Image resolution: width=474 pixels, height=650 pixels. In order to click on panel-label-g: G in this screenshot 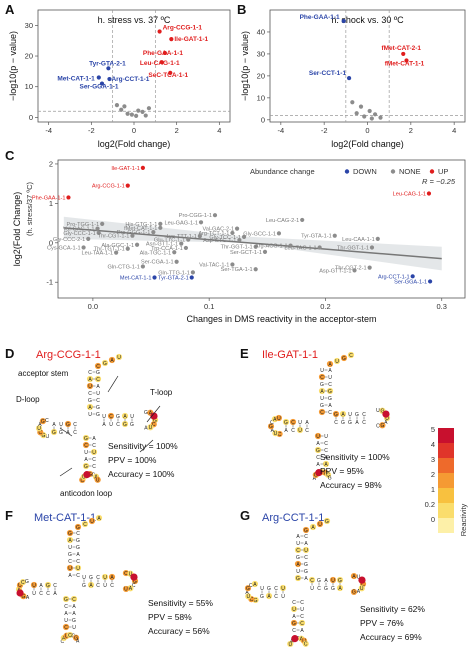, I will do `click(245, 515)`.